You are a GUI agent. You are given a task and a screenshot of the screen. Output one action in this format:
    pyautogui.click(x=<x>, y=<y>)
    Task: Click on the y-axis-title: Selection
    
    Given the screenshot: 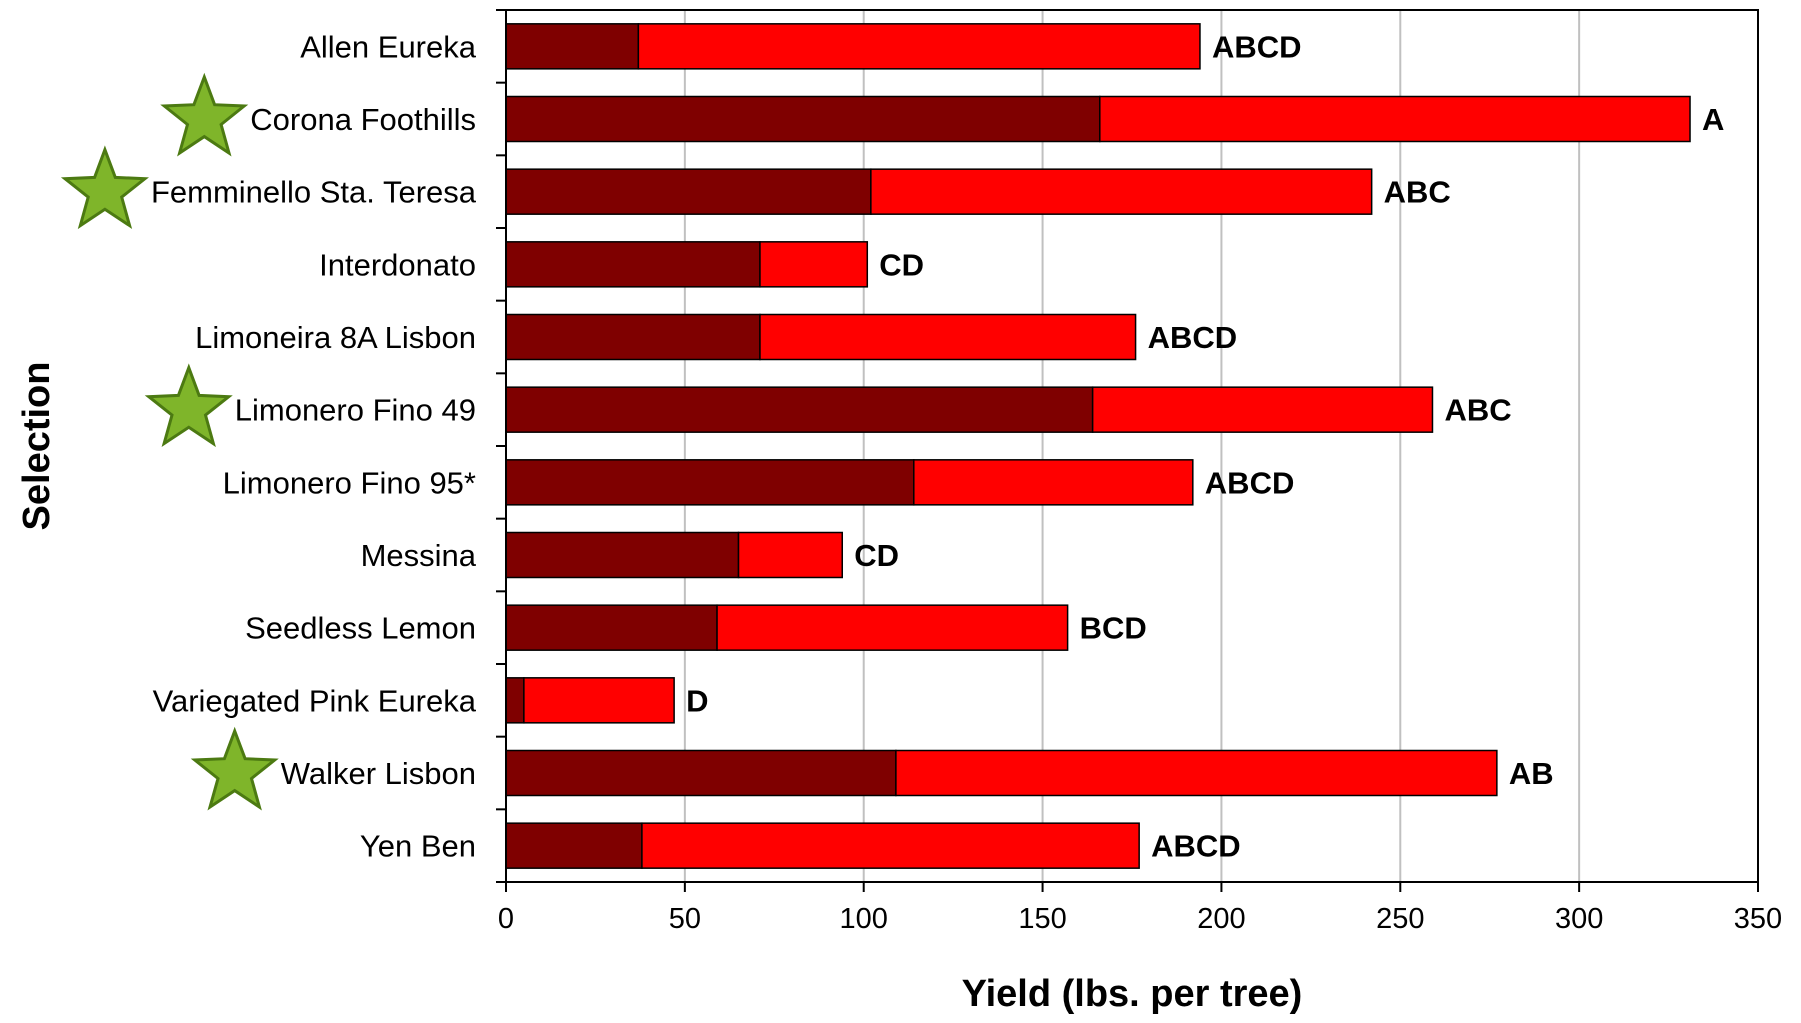 What is the action you would take?
    pyautogui.click(x=37, y=446)
    